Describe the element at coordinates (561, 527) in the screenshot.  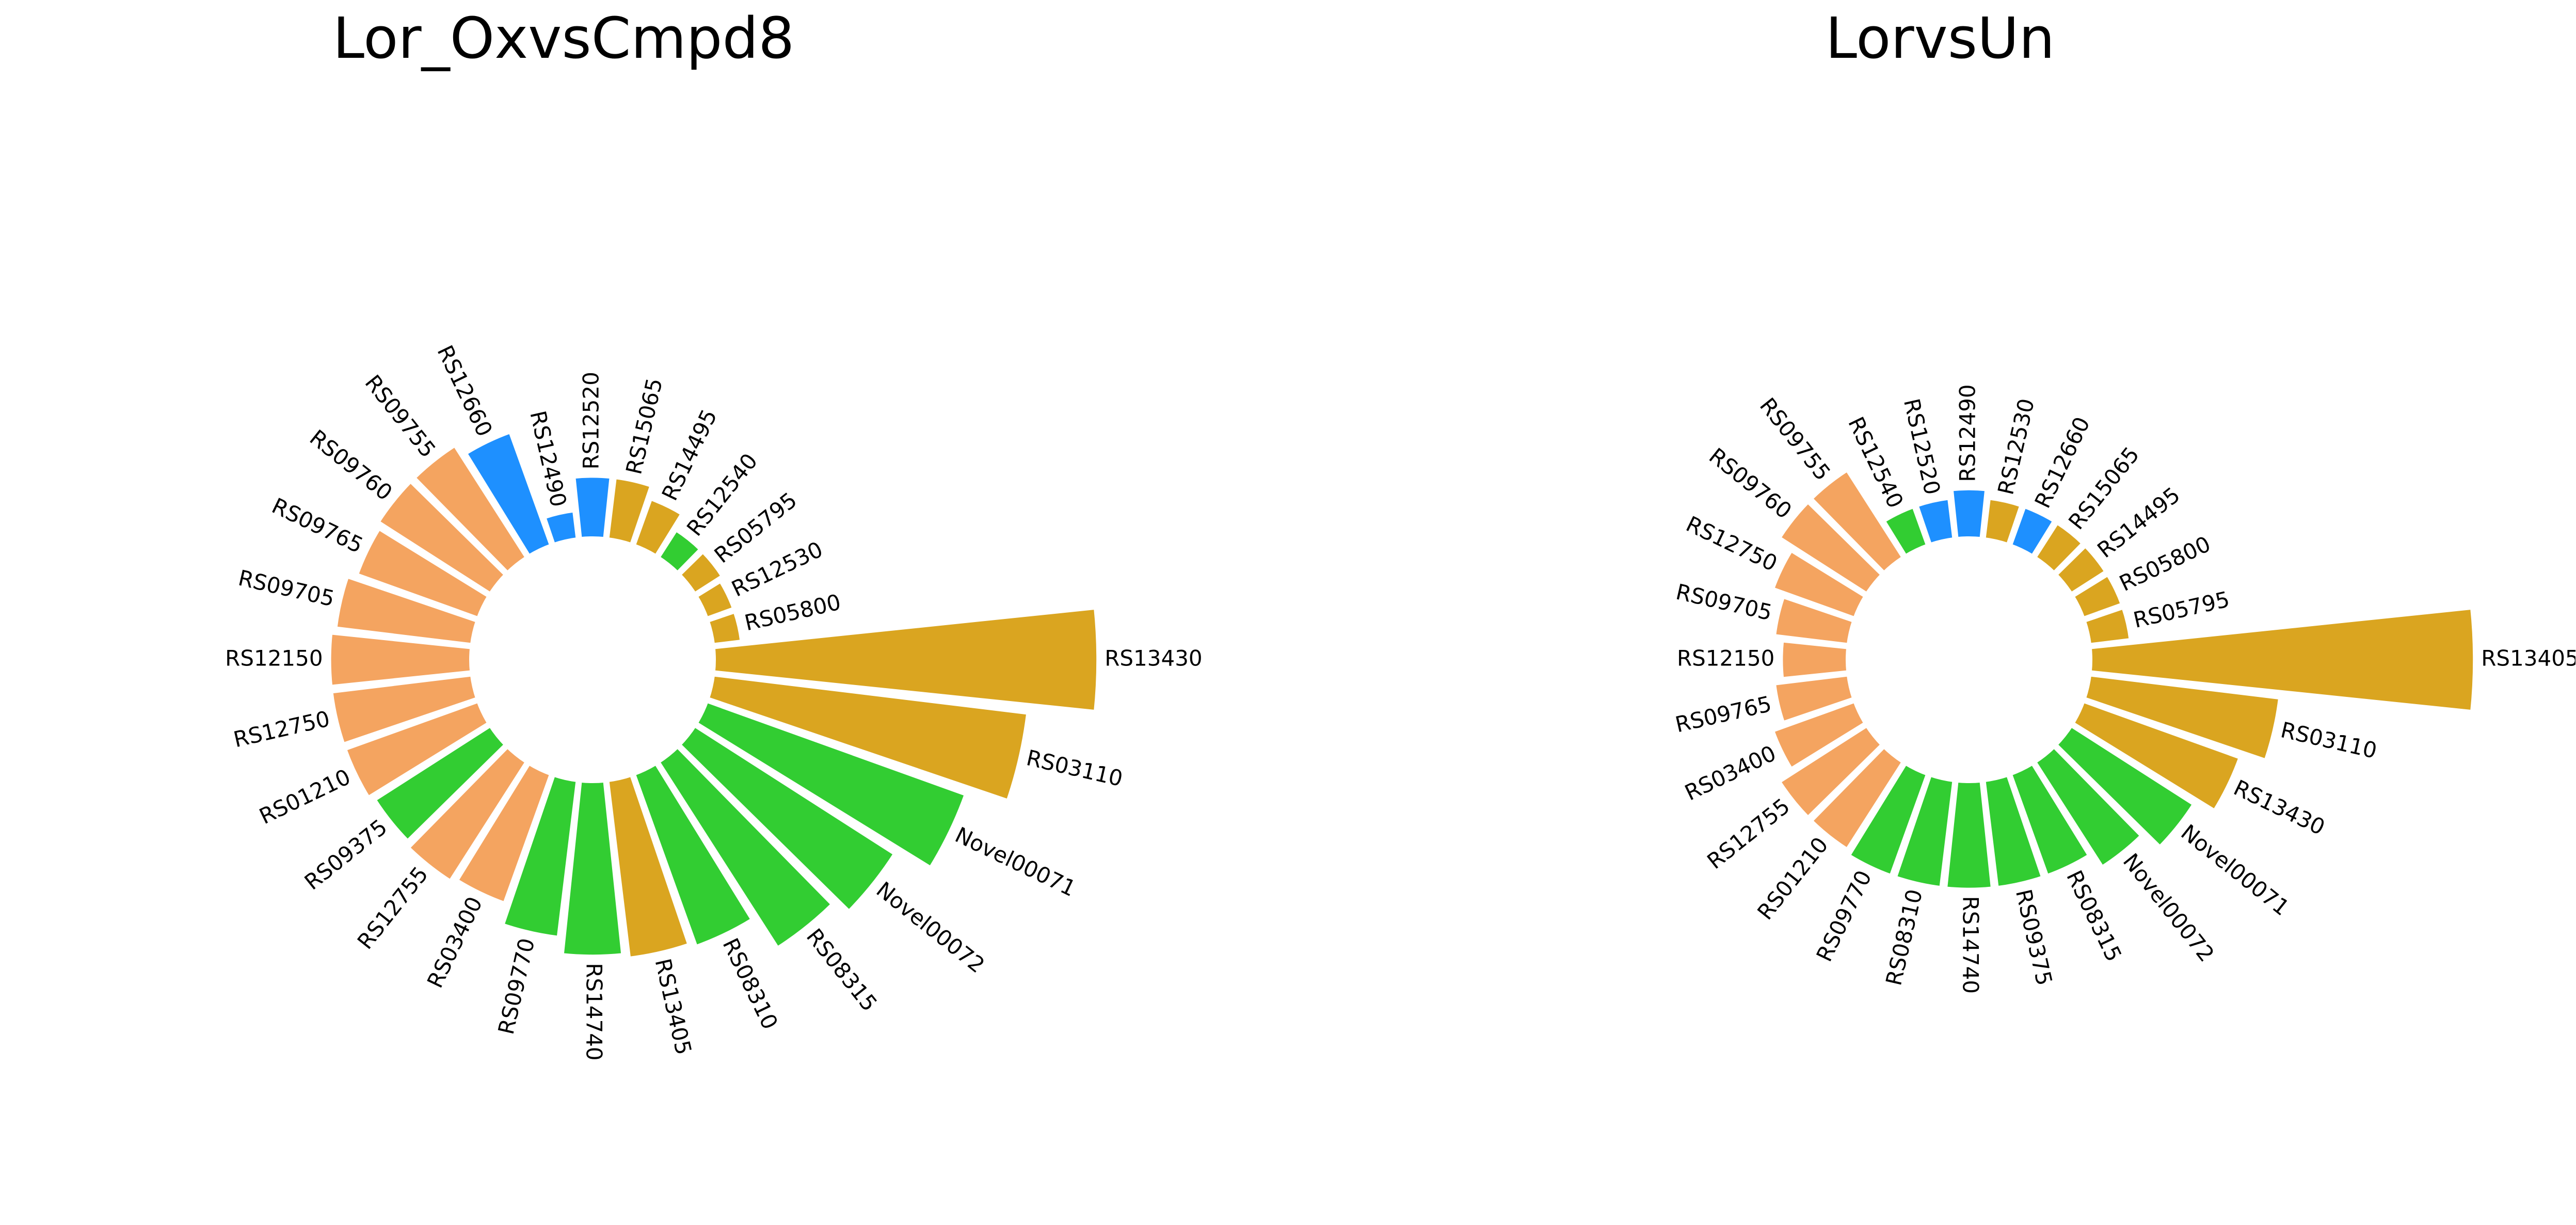
I see `bar-rs12490` at that location.